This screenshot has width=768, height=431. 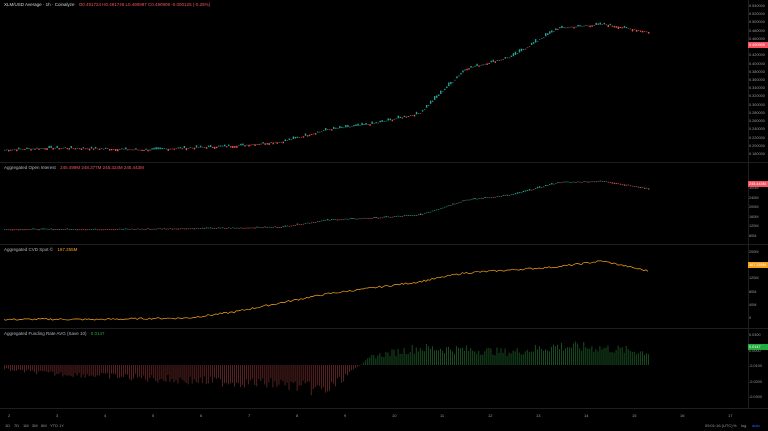 What do you see at coordinates (634, 415) in the screenshot?
I see `time-tick: 15` at bounding box center [634, 415].